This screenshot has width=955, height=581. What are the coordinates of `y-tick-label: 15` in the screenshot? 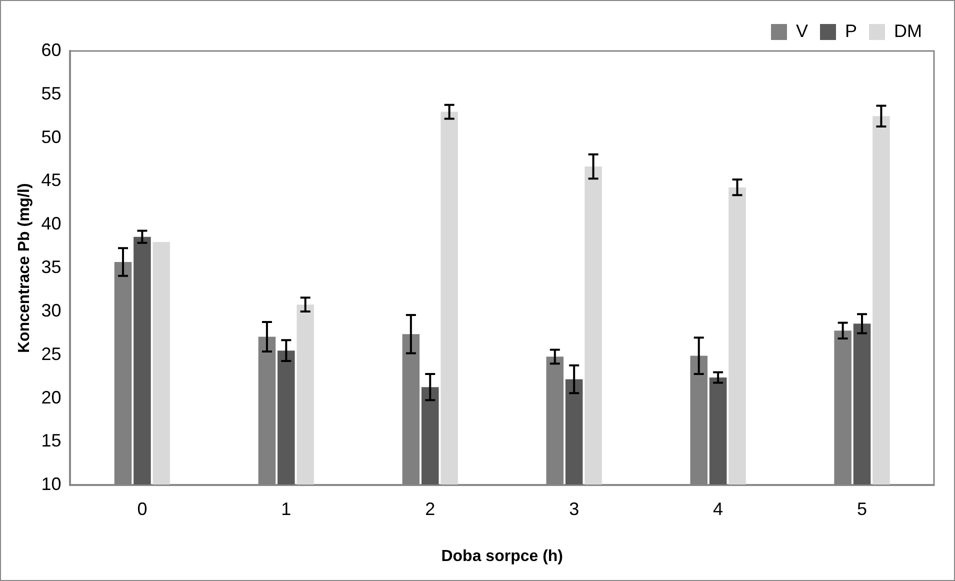 It's located at (51, 440).